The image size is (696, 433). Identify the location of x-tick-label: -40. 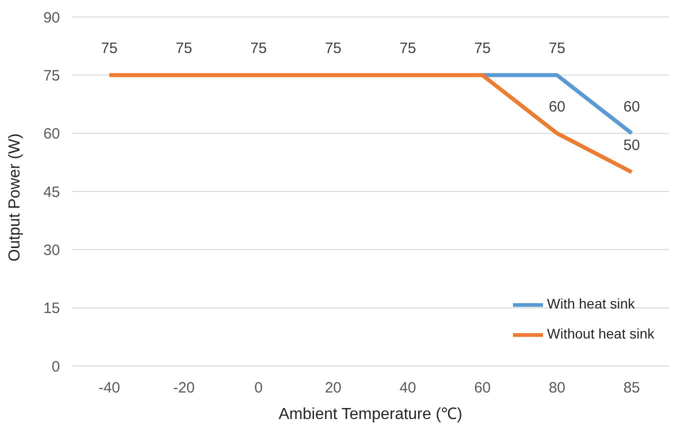
(109, 388).